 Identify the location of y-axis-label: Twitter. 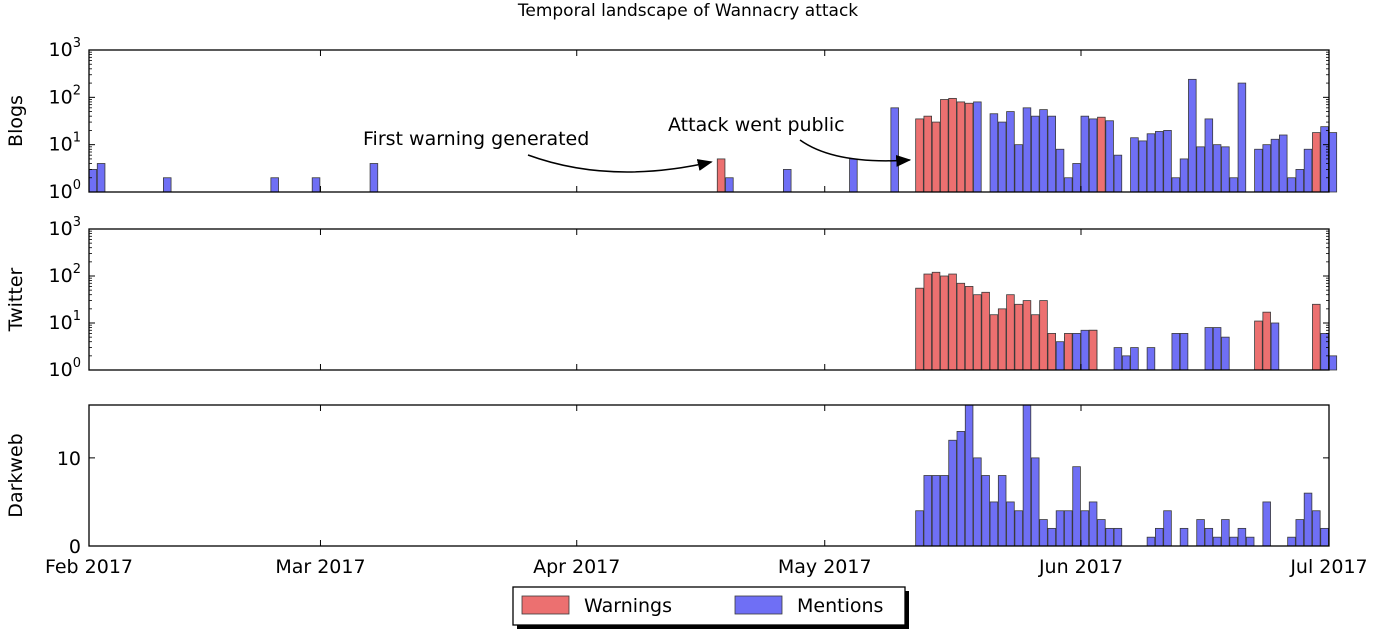
(16, 299).